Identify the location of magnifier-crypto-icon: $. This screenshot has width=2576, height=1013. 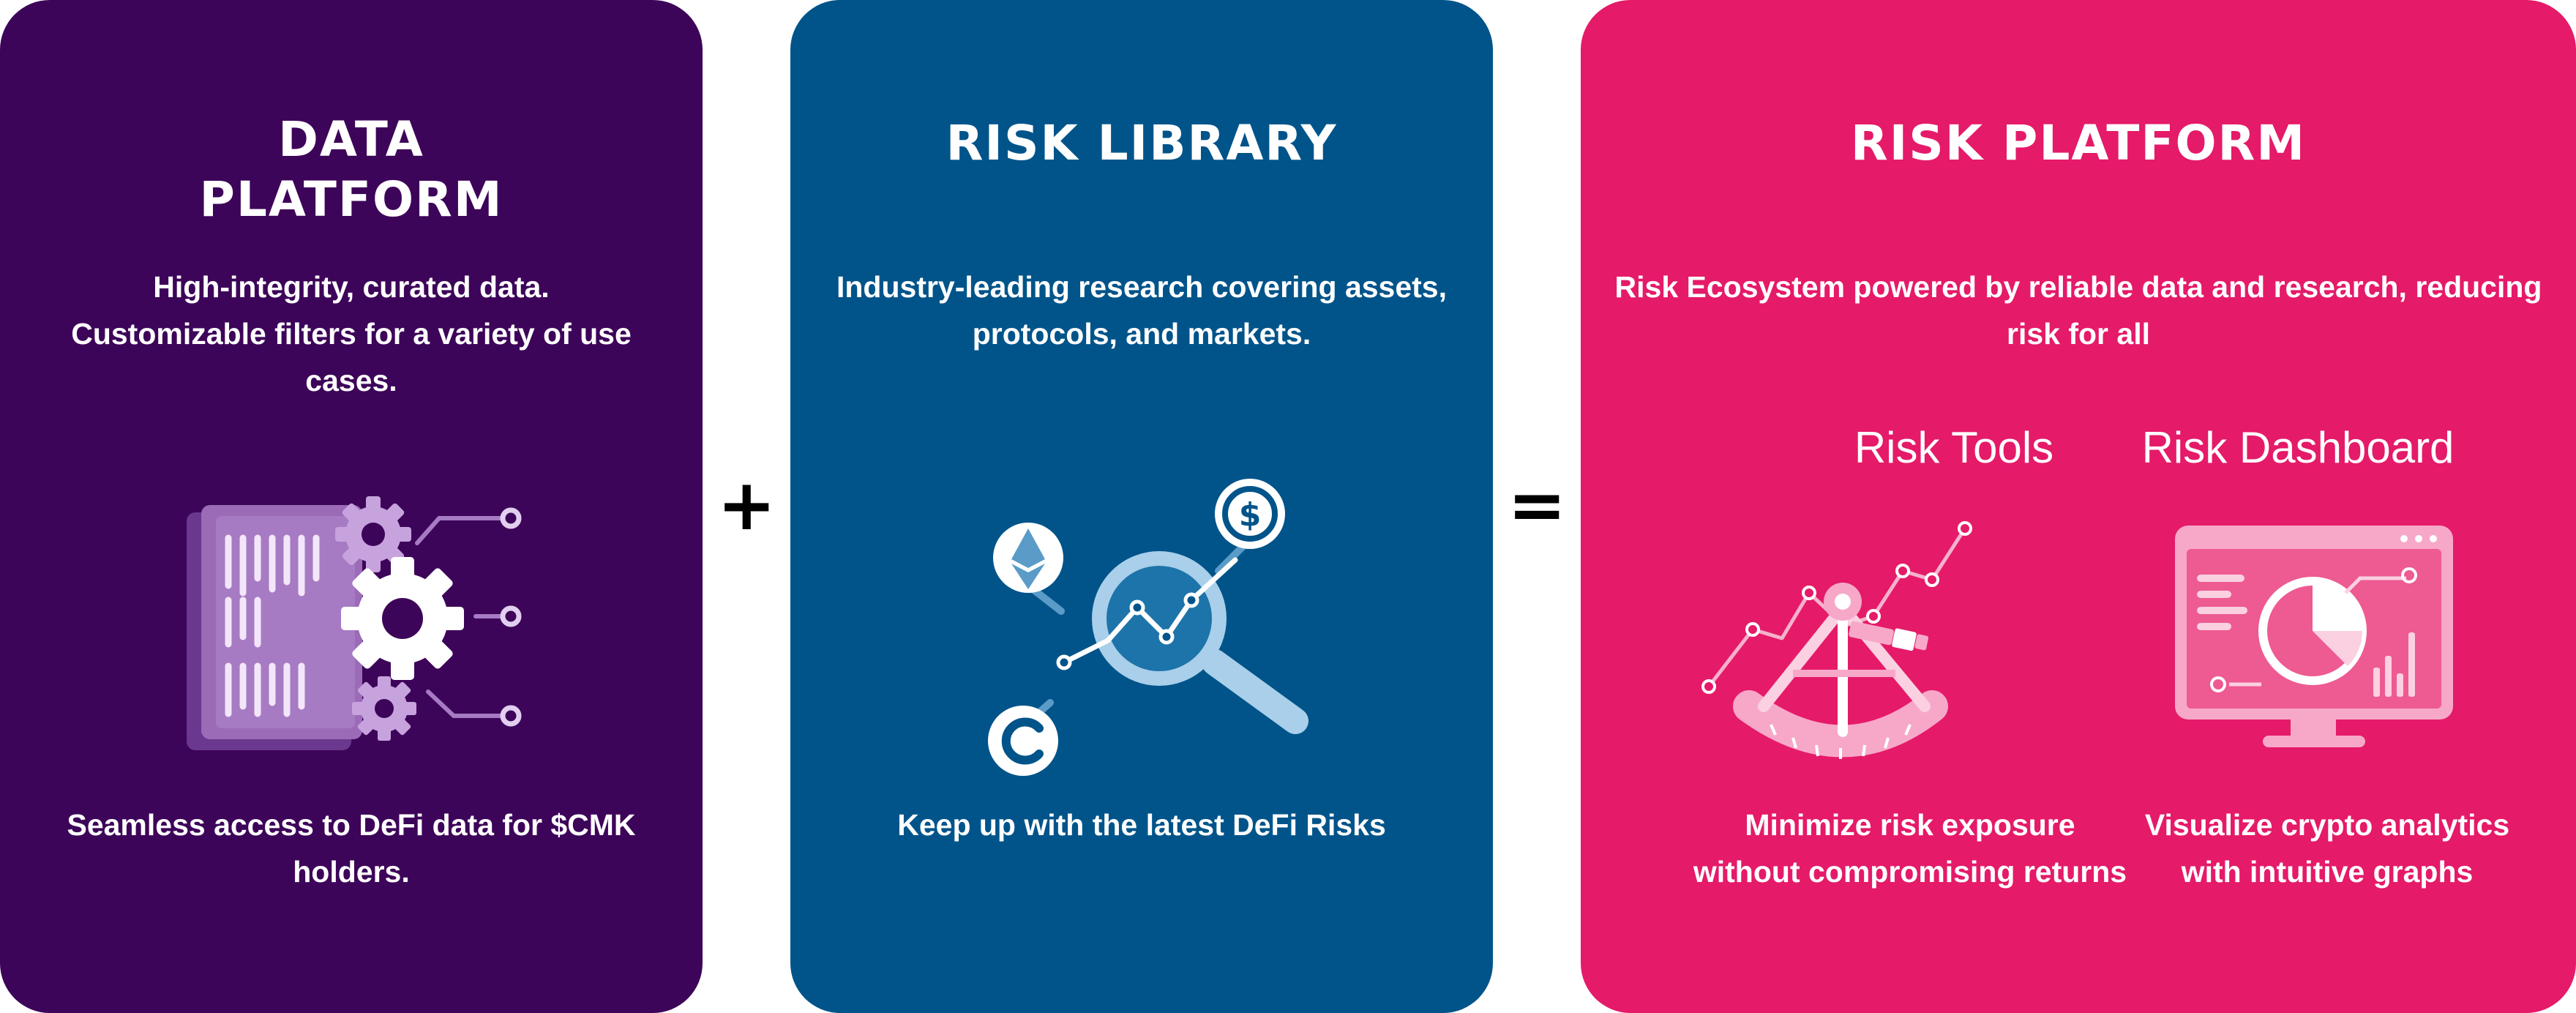
(1148, 627).